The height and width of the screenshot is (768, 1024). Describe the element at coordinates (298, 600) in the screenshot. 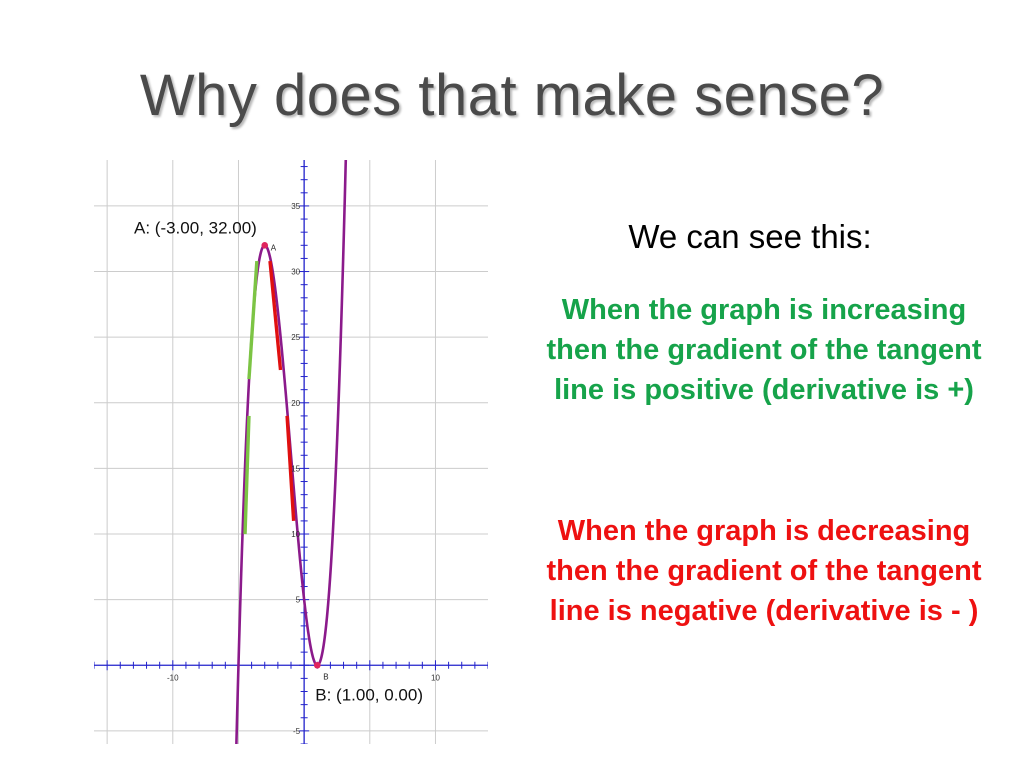

I see `y-tick-label: 5` at that location.